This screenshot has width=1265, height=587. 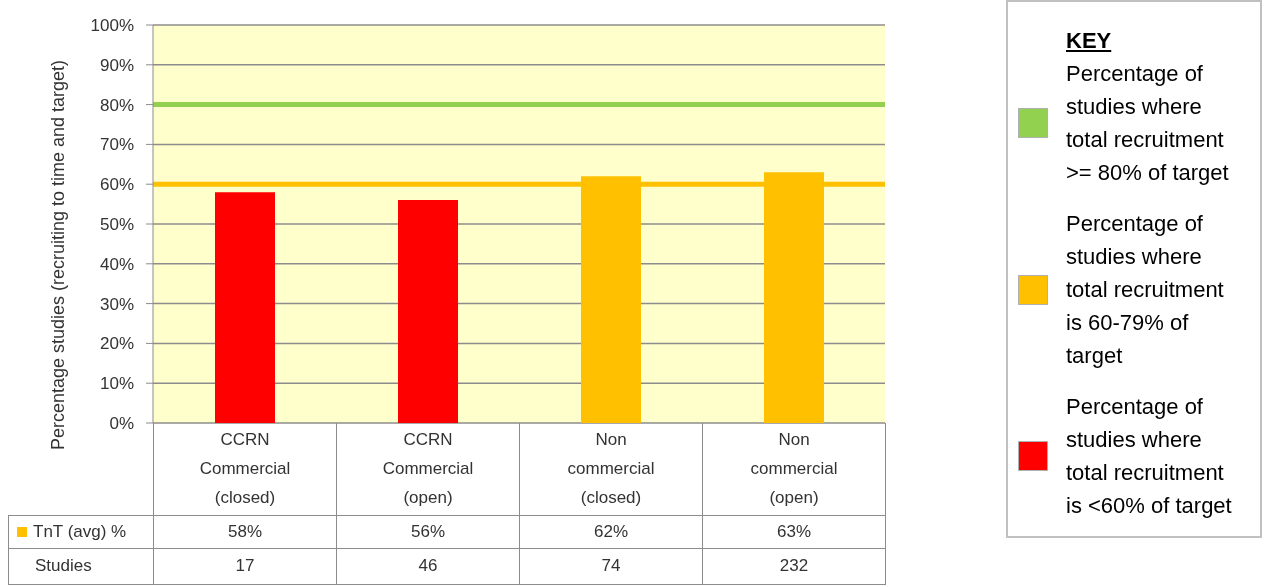 I want to click on y-axis-title: Percentage studies (recruiting to time and target), so click(x=58, y=255).